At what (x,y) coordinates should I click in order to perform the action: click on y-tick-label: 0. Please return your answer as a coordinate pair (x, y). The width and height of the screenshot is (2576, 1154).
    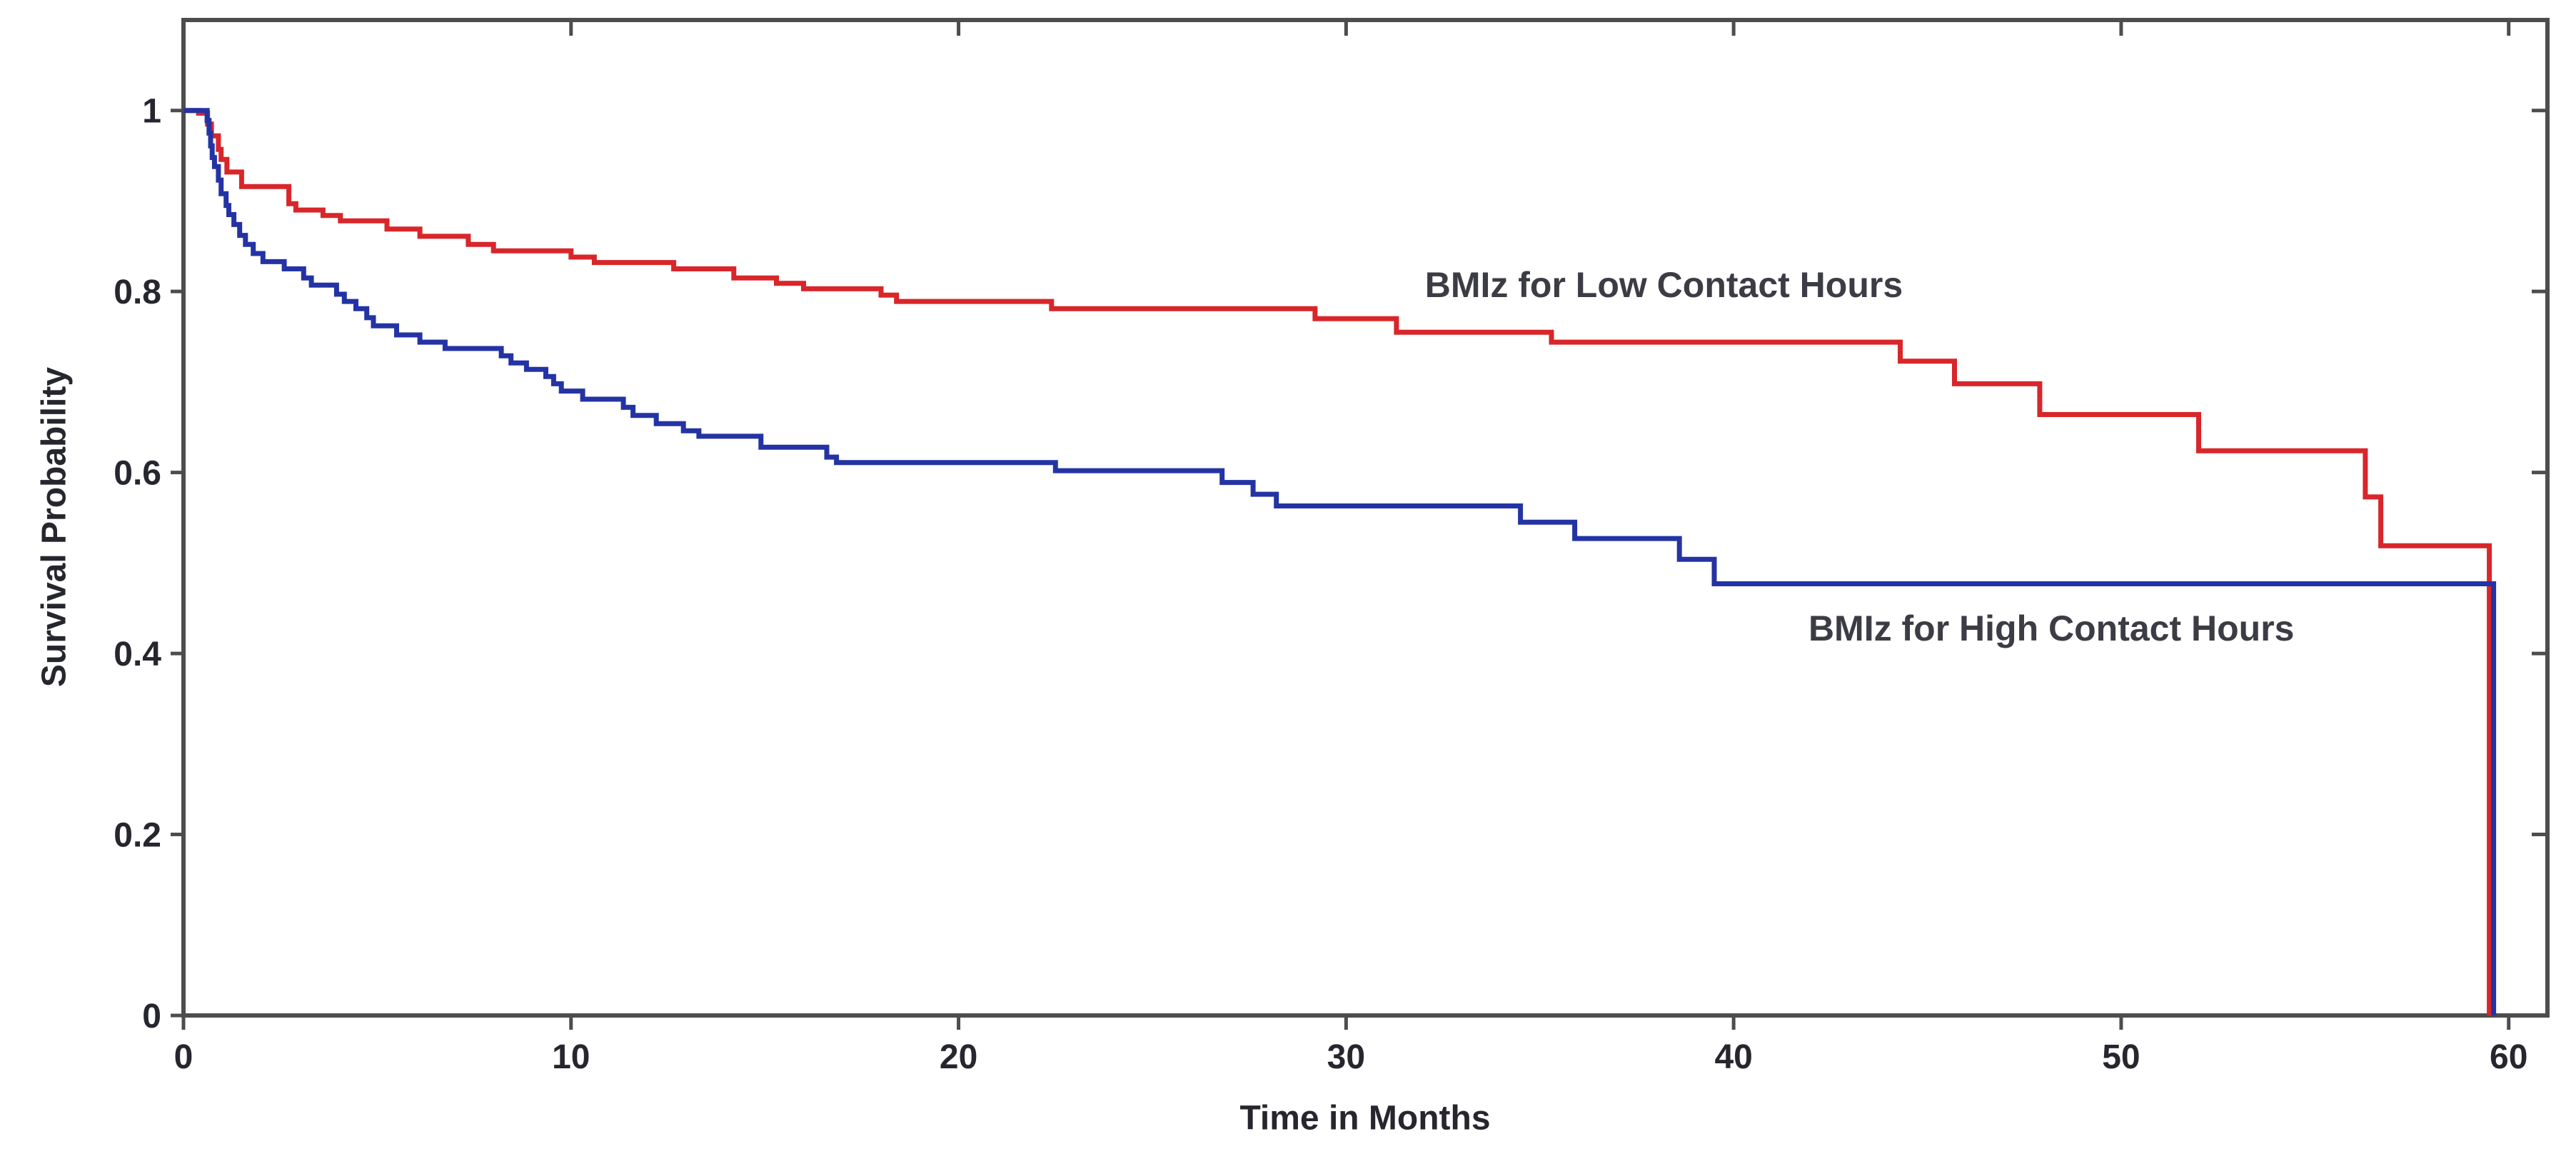
    Looking at the image, I should click on (151, 1016).